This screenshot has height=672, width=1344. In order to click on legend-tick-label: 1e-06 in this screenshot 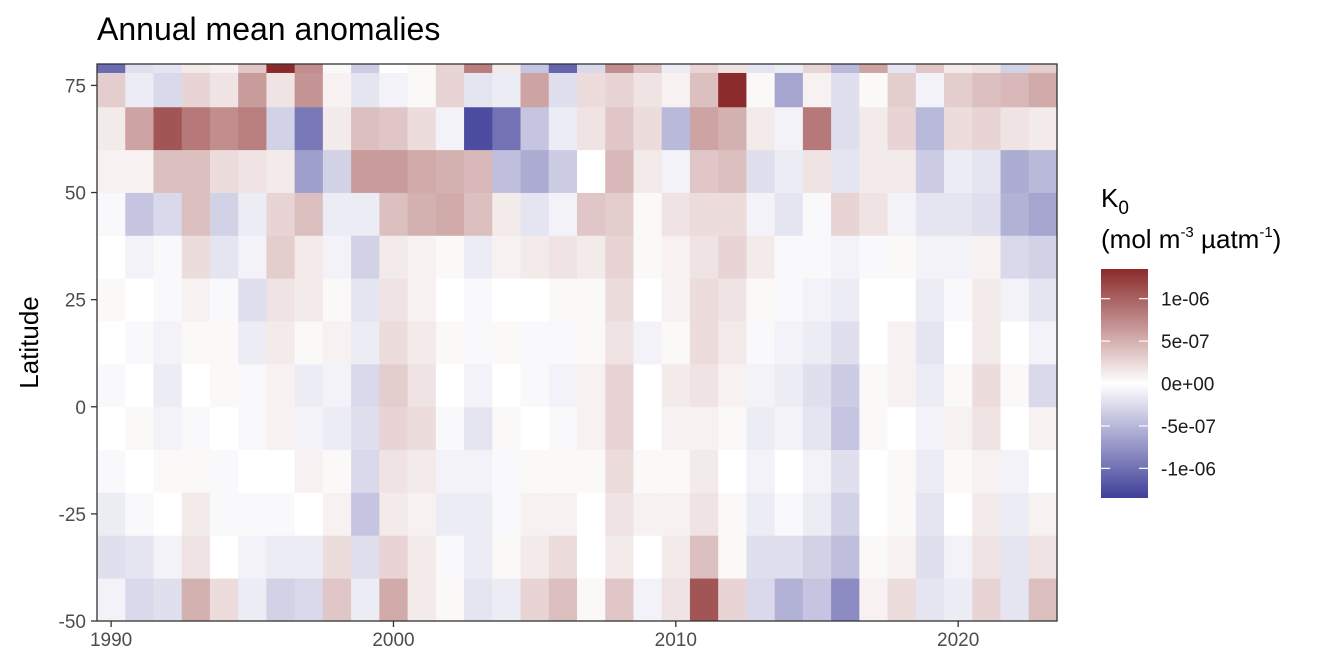, I will do `click(1185, 300)`.